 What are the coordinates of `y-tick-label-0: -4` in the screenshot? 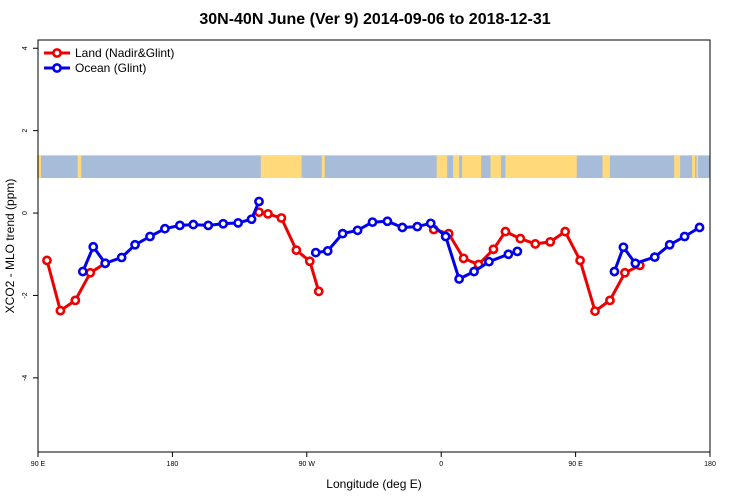 It's located at (25, 378).